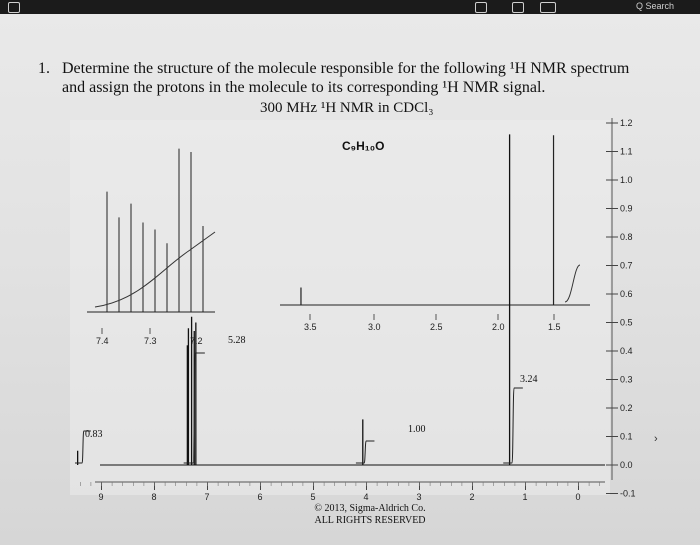 Image resolution: width=700 pixels, height=545 pixels. I want to click on x-tick-label-5: 4, so click(366, 497).